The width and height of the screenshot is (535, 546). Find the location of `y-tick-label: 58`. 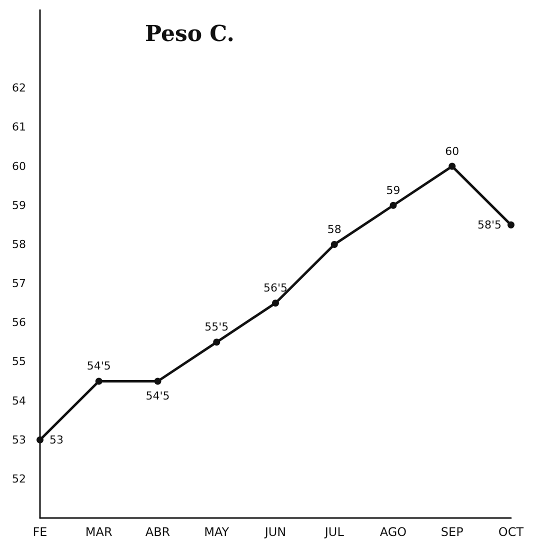

y-tick-label: 58 is located at coordinates (19, 244).